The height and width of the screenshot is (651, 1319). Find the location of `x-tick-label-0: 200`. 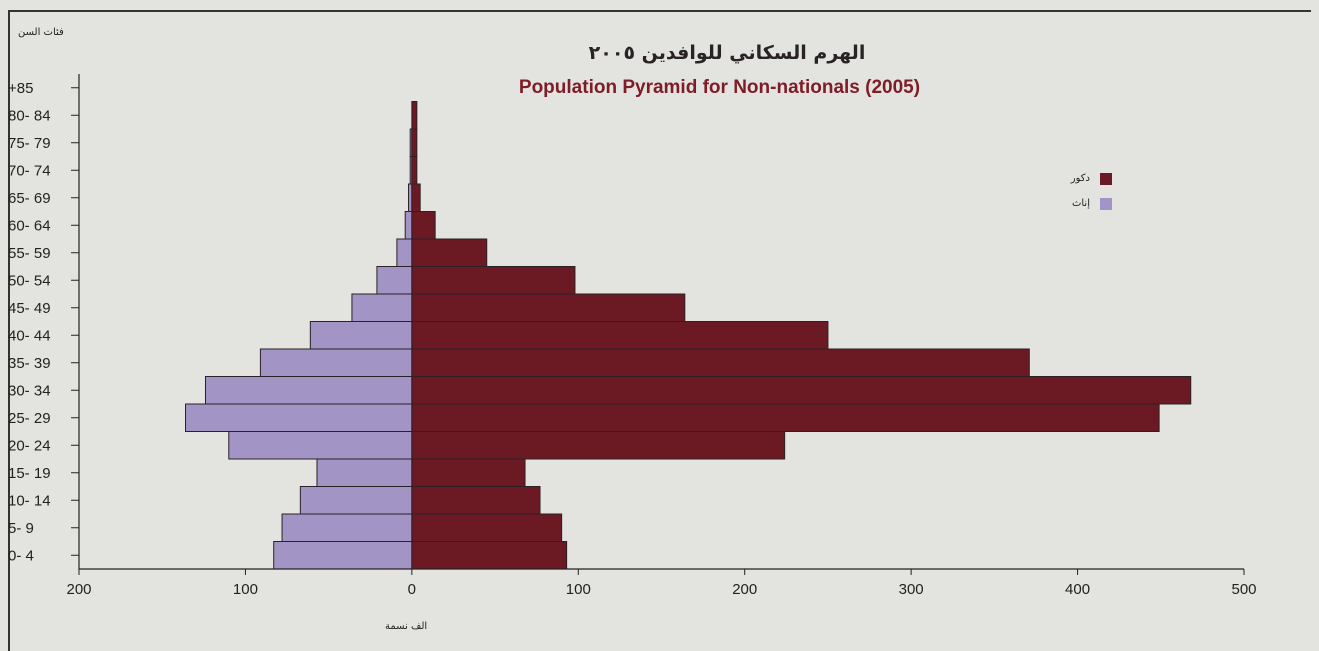

x-tick-label-0: 200 is located at coordinates (78, 589).